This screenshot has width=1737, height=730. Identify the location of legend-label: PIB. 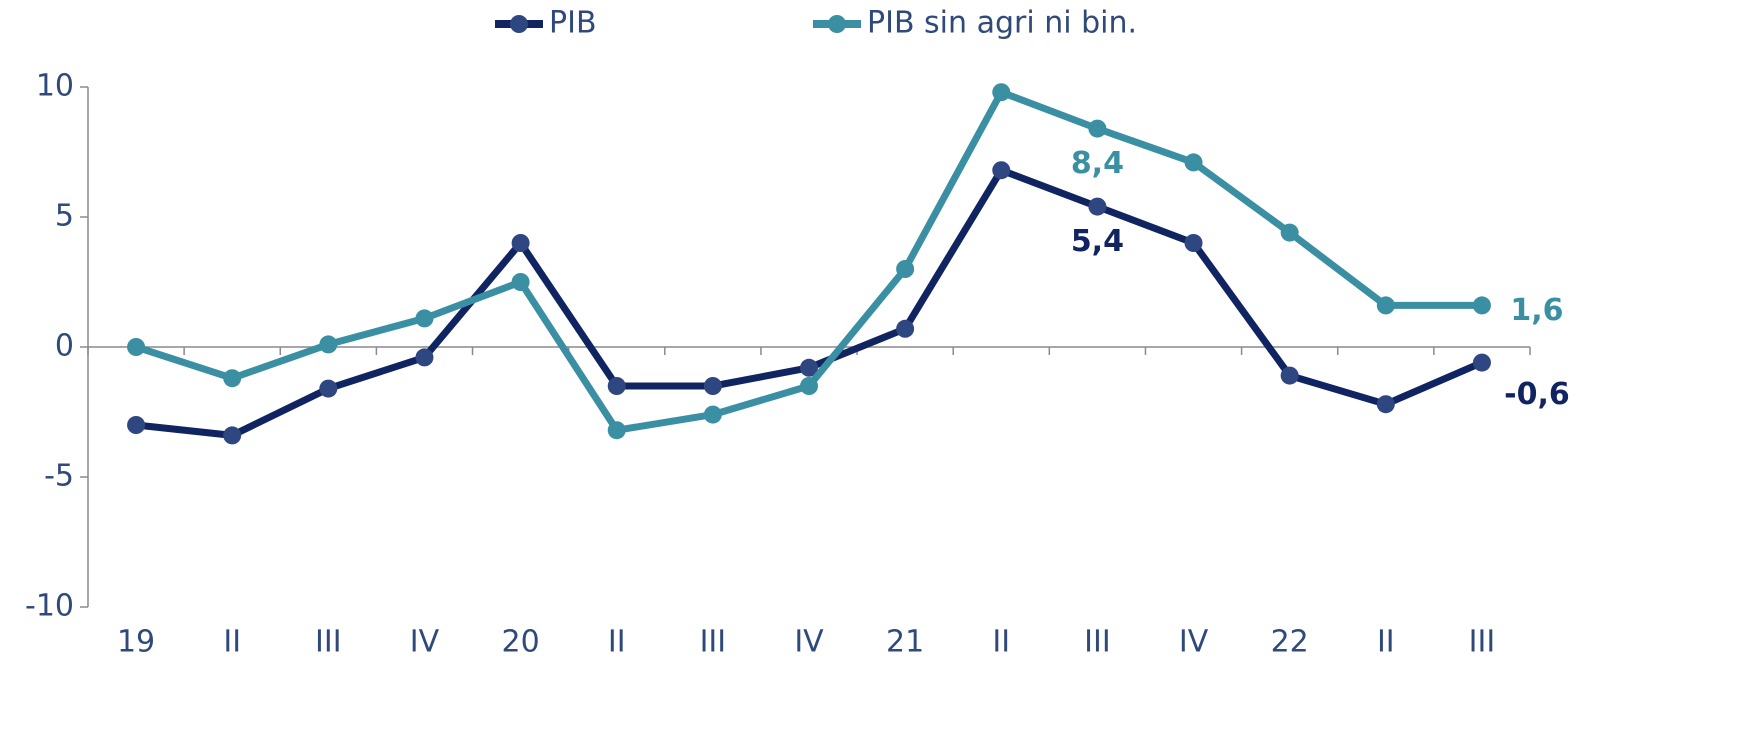
(573, 23).